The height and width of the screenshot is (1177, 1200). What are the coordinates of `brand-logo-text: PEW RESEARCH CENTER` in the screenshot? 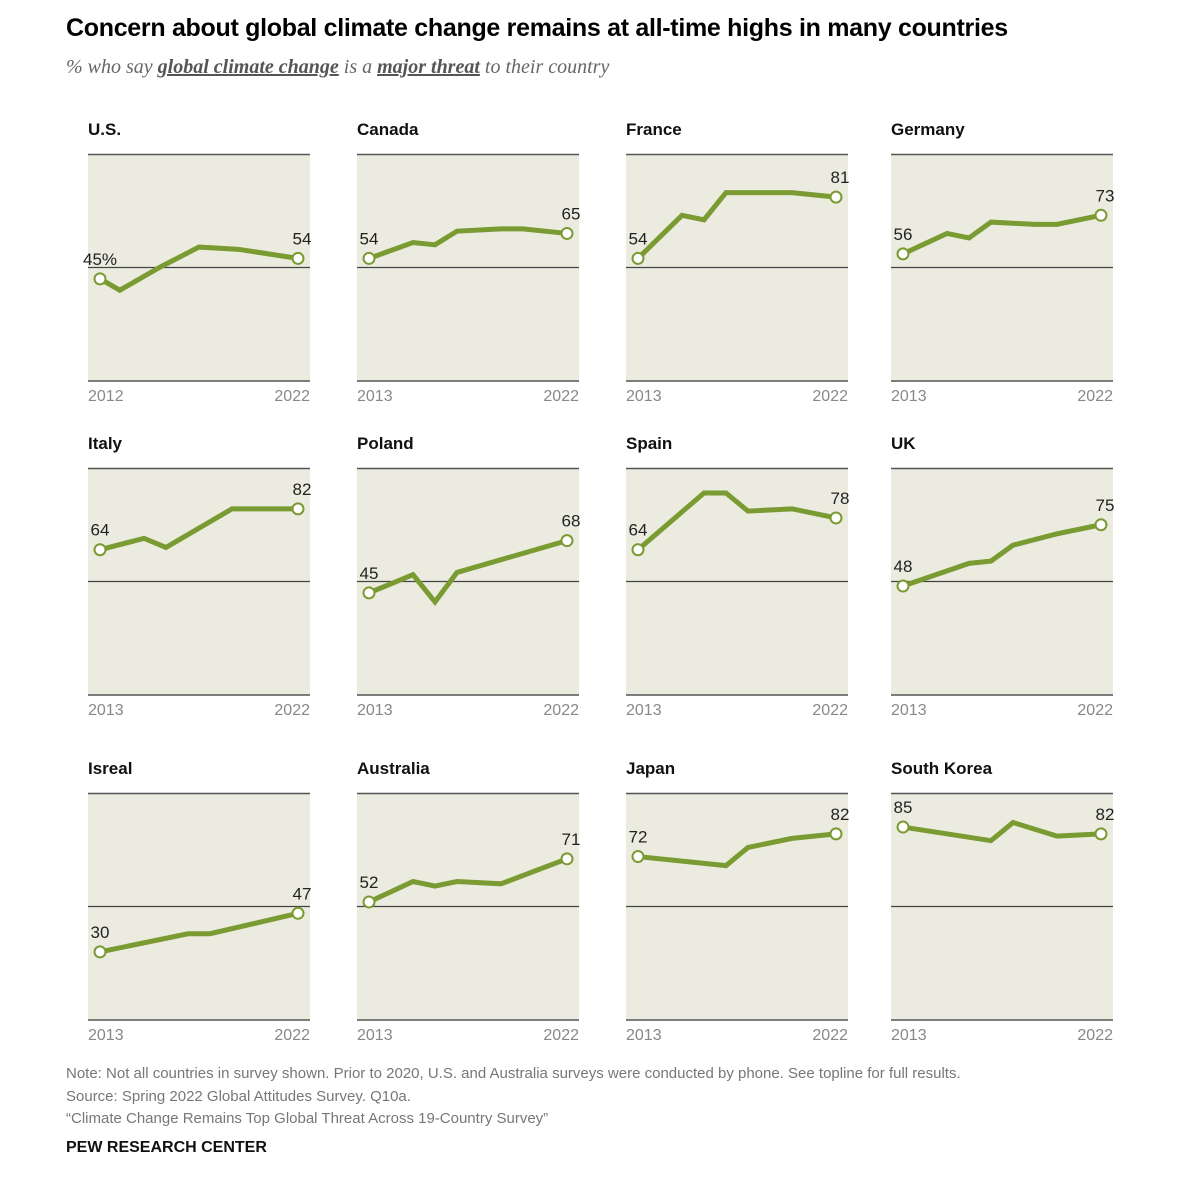 It's located at (166, 1147).